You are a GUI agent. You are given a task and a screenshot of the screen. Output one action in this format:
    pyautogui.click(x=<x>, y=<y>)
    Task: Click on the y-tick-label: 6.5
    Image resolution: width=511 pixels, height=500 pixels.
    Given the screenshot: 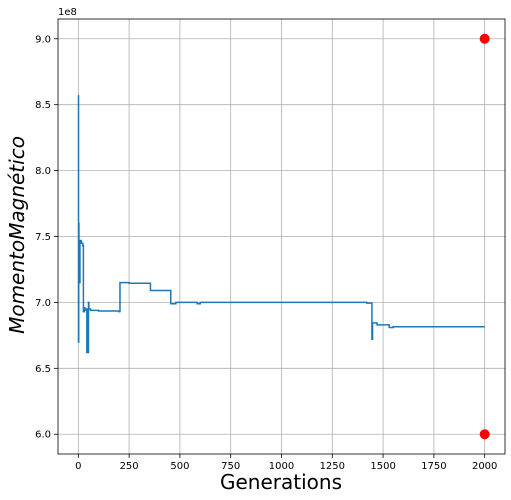 What is the action you would take?
    pyautogui.click(x=43, y=369)
    